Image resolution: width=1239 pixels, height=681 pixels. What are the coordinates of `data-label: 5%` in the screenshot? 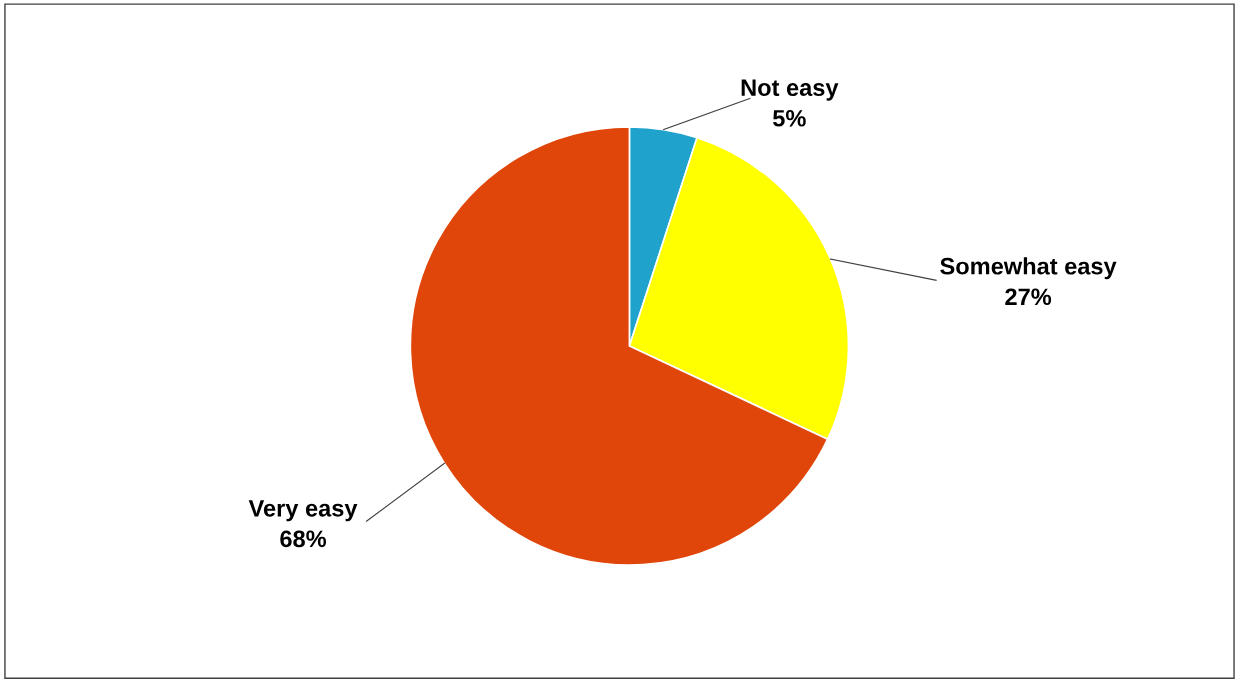 It's located at (789, 118).